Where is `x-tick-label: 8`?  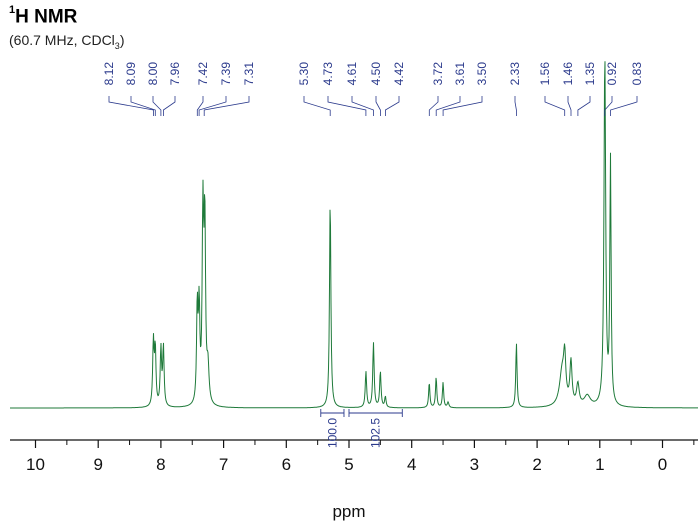 x-tick-label: 8 is located at coordinates (160, 464).